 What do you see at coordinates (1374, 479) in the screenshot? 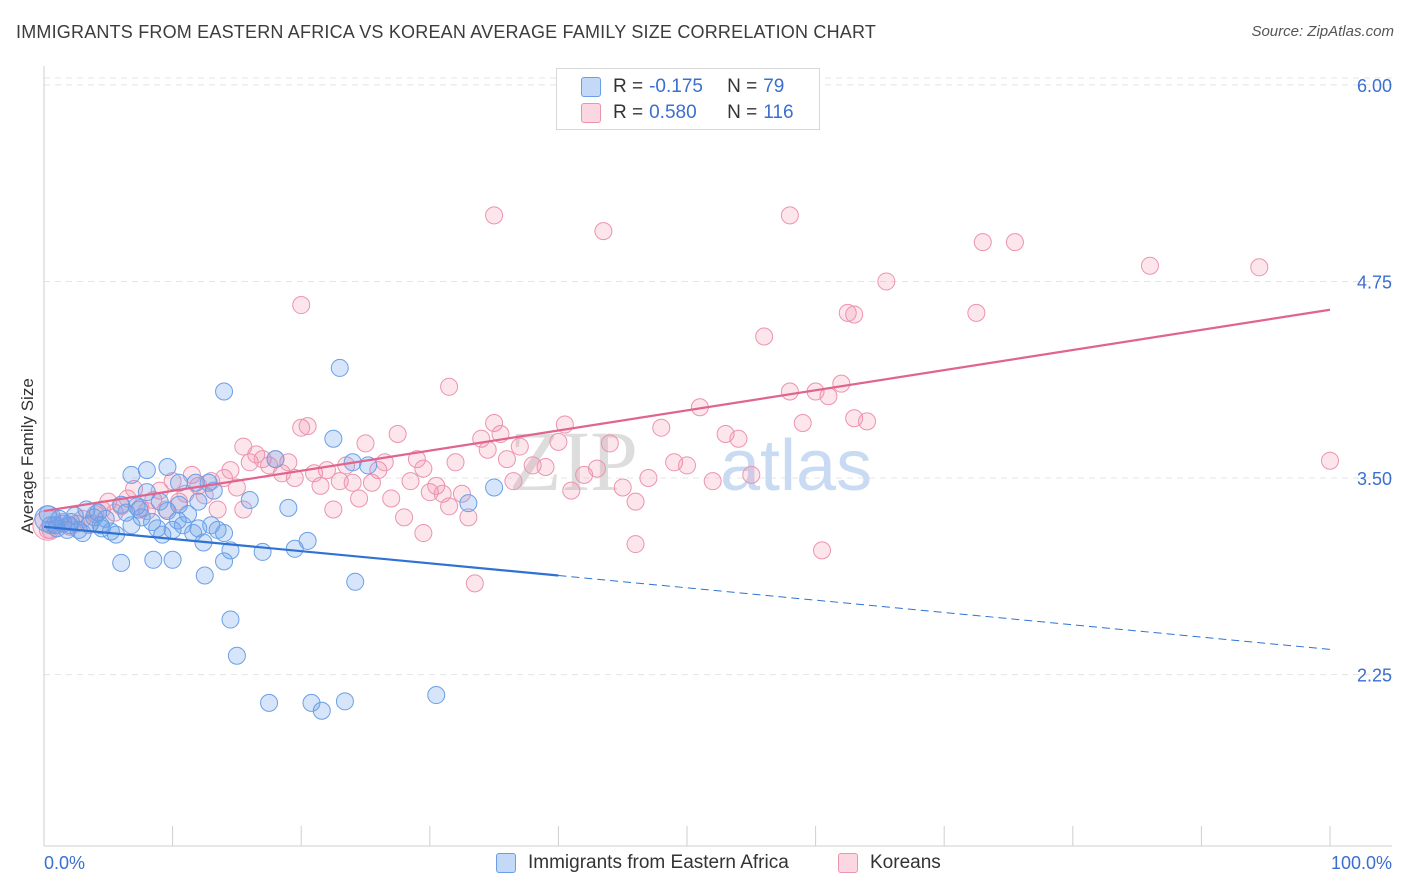
I see `y-tick-label: 3.50` at bounding box center [1374, 479].